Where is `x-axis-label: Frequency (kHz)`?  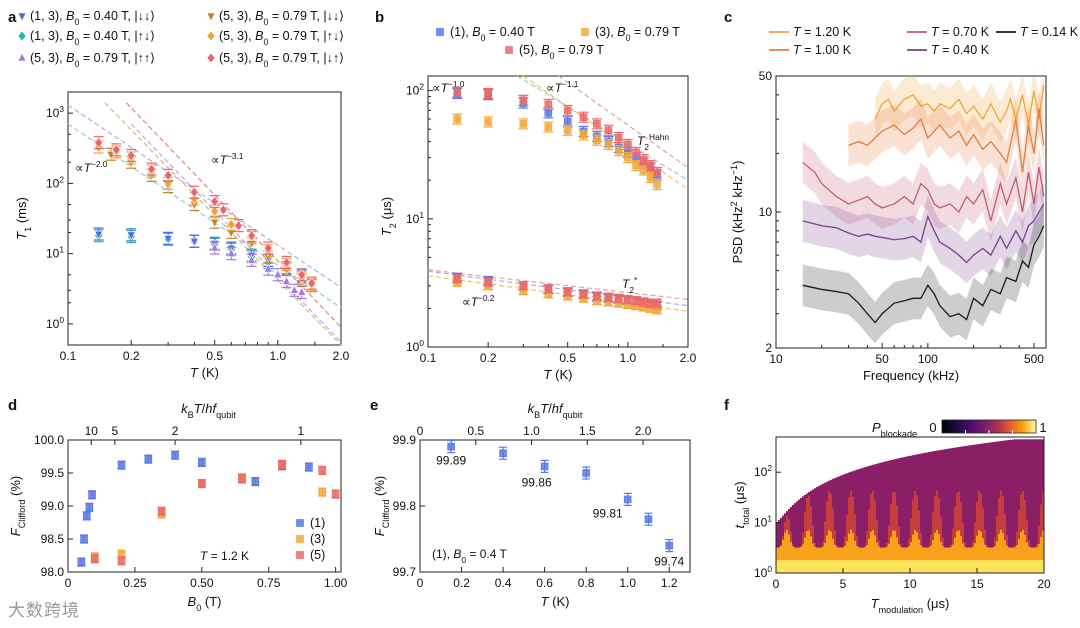
x-axis-label: Frequency (kHz) is located at coordinates (911, 375).